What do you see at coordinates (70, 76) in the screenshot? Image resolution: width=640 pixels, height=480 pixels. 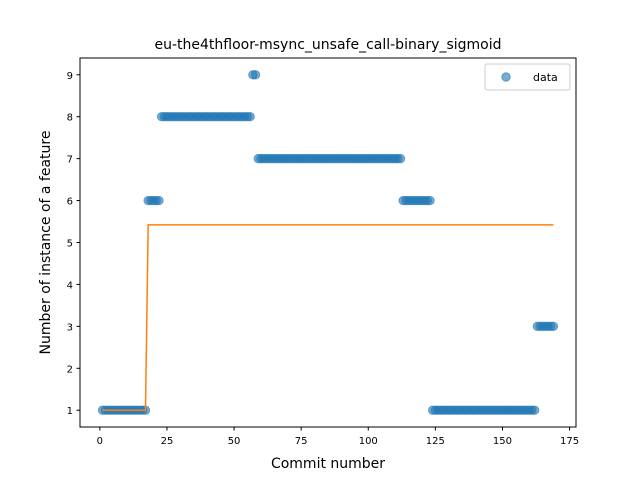 I see `y-tick-label: 9` at bounding box center [70, 76].